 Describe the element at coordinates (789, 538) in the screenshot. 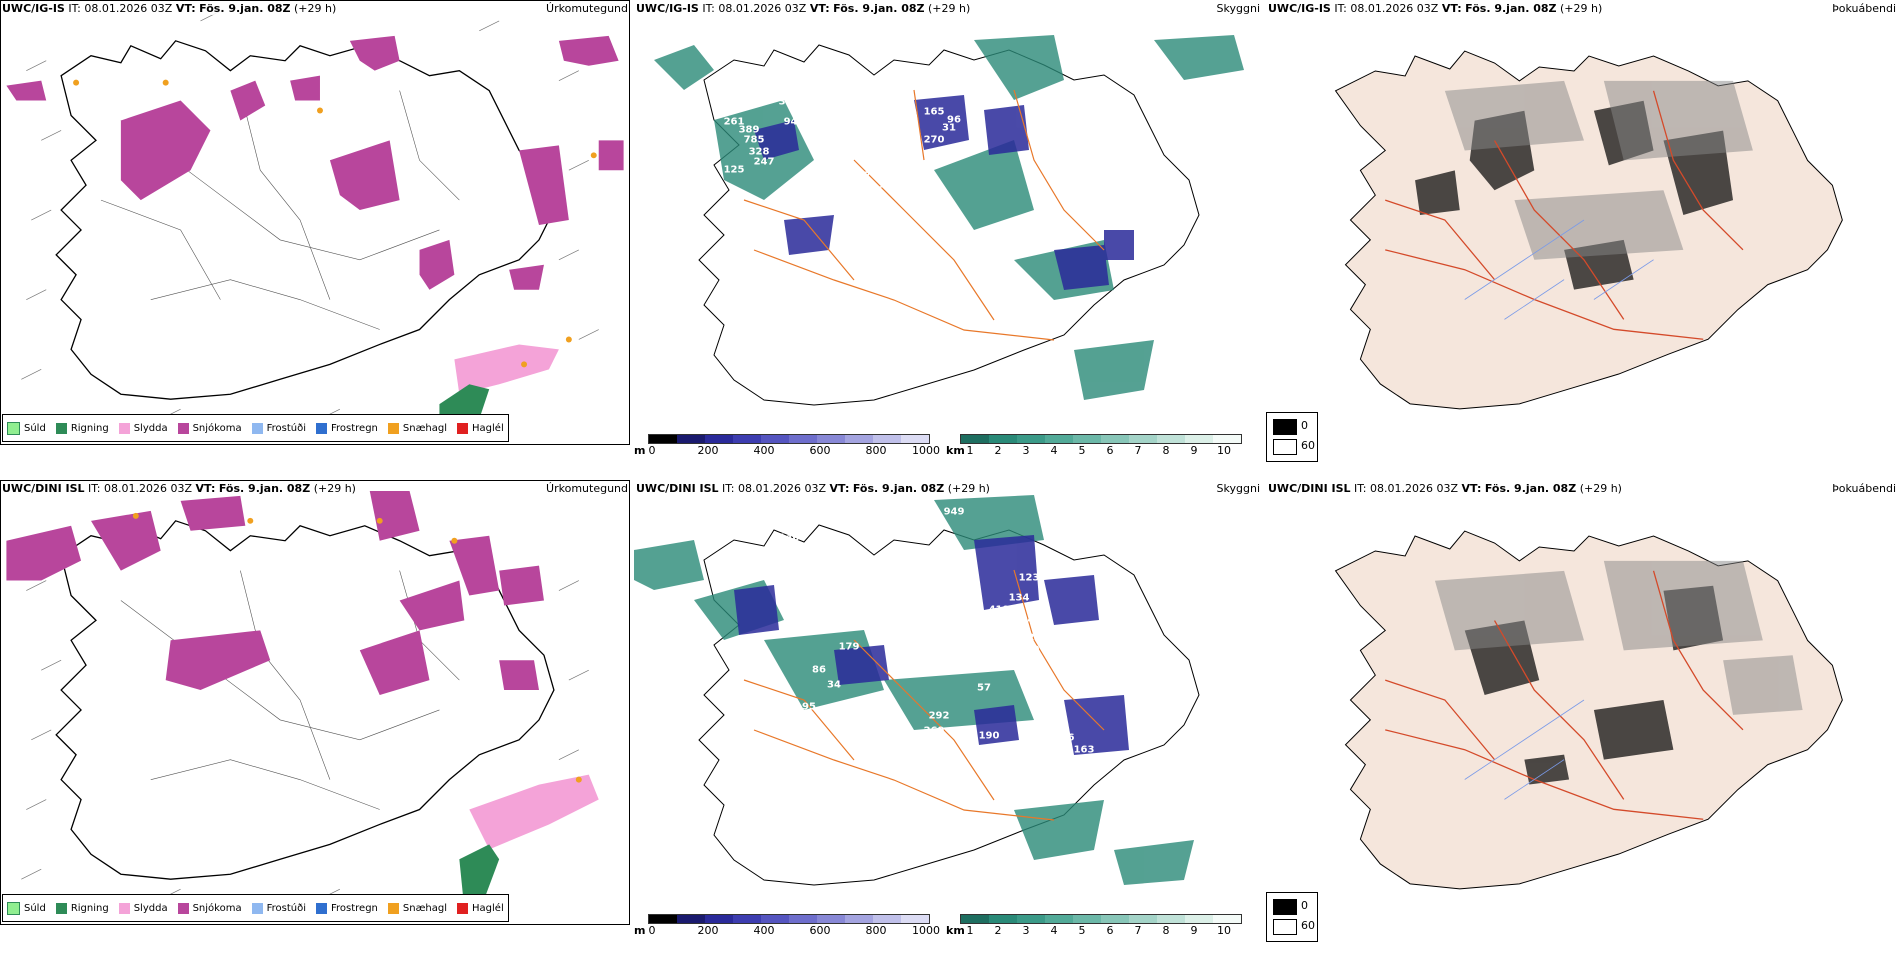

I see `cloud-base-value: 140` at that location.